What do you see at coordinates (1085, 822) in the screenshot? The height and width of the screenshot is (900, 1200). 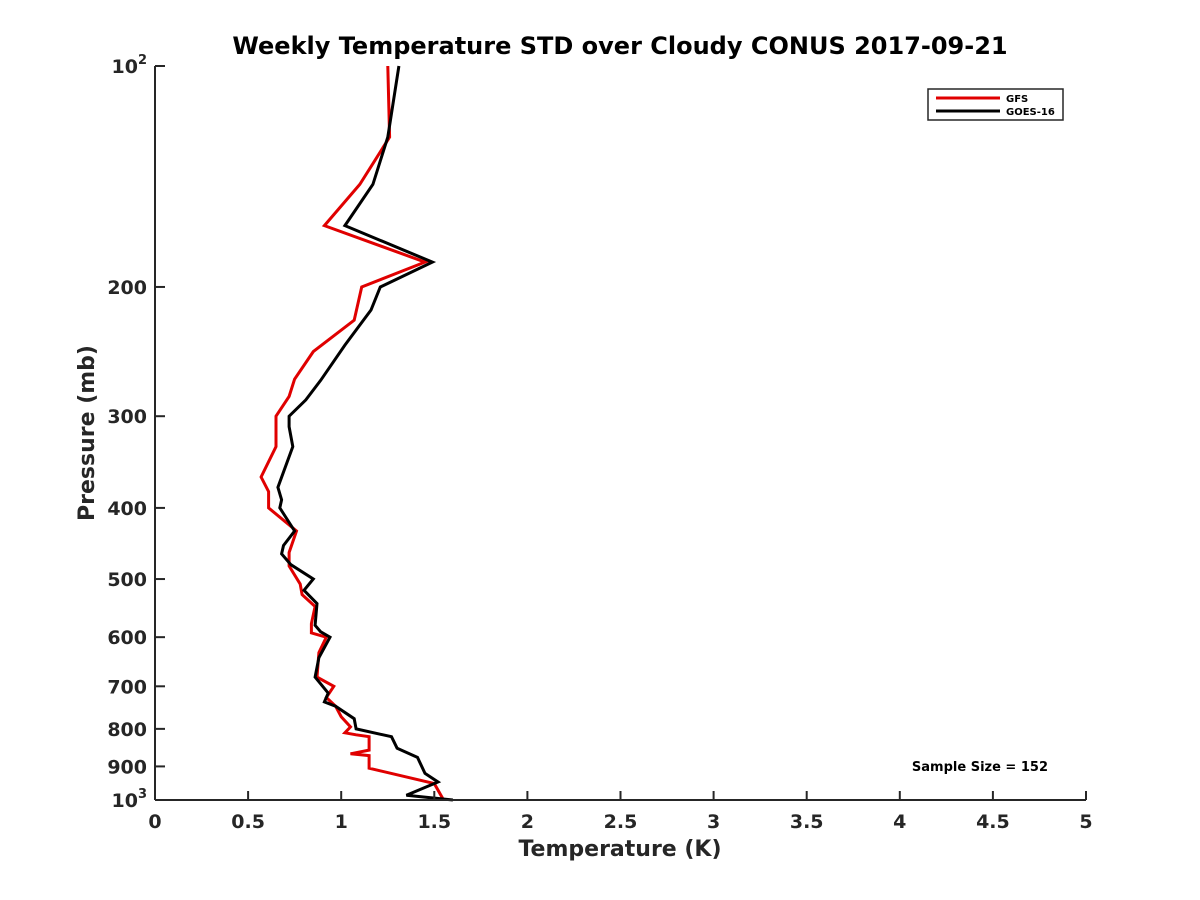 I see `x-tick-label: 5` at bounding box center [1085, 822].